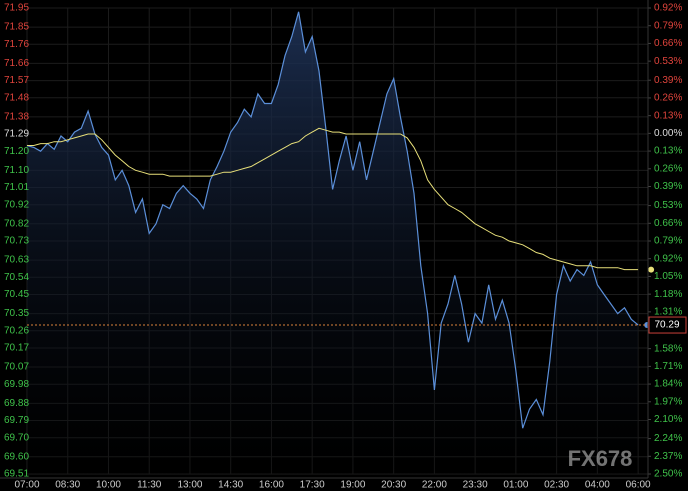 Image resolution: width=688 pixels, height=491 pixels. Describe the element at coordinates (16, 27) in the screenshot. I see `y-tick-label: 71.85` at that location.